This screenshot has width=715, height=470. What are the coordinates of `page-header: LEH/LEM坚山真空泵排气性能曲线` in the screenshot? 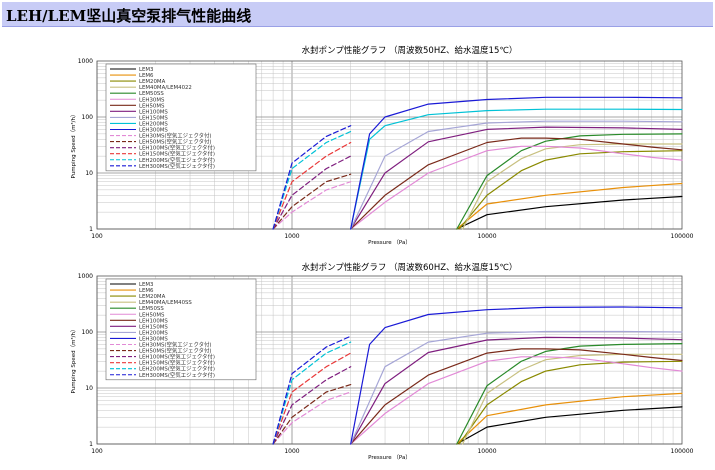 It's located at (357, 14).